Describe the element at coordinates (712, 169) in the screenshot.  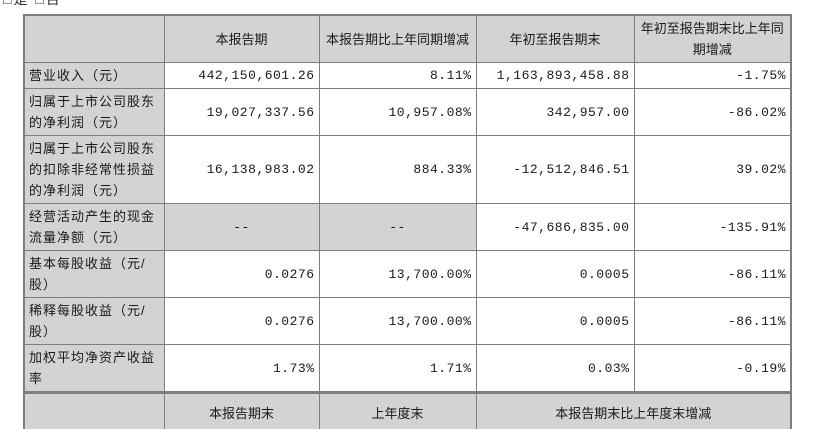
I see `value-cell: 39.02%` at that location.